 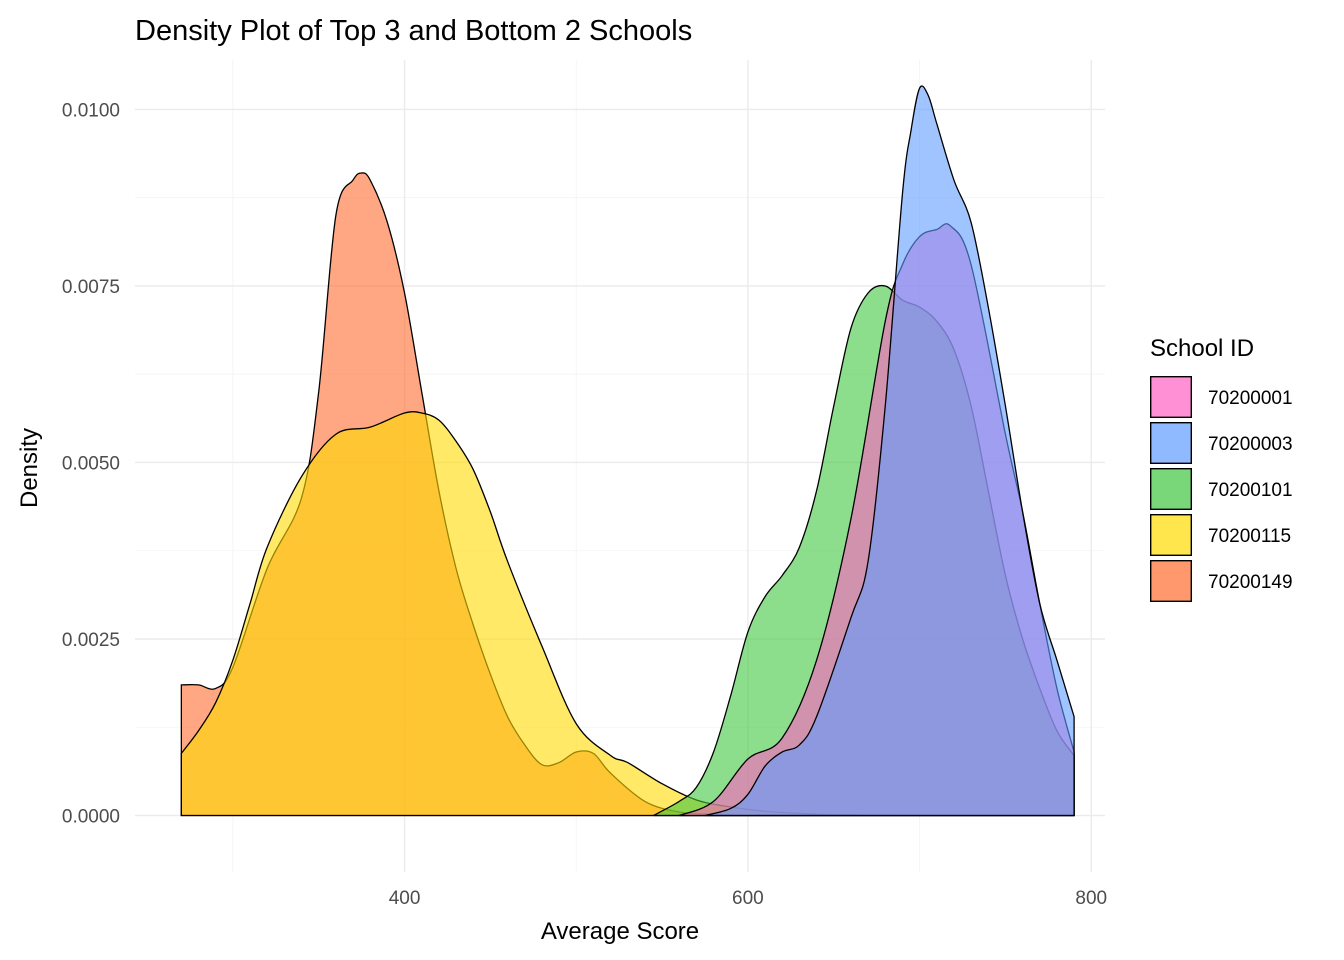 I want to click on legend-label: 70200101, so click(x=1250, y=490).